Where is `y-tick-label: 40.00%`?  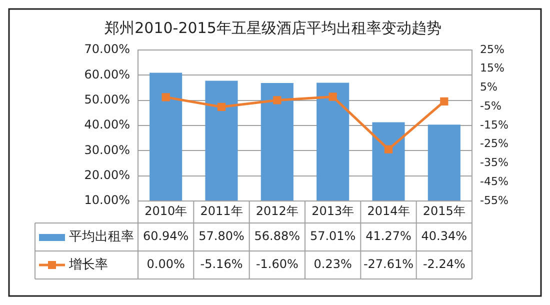 y-tick-label: 40.00% is located at coordinates (107, 125).